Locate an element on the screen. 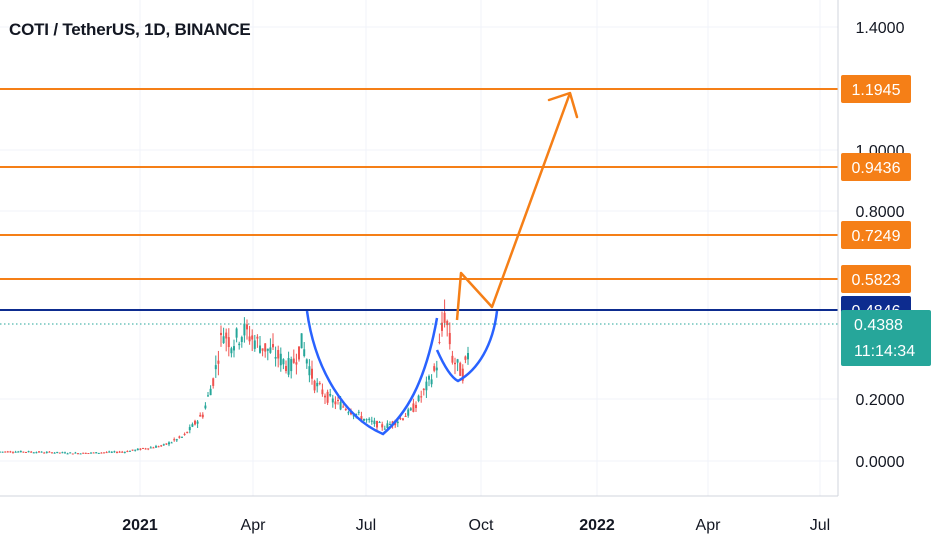 The width and height of the screenshot is (932, 550). handle-curve is located at coordinates (467, 346).